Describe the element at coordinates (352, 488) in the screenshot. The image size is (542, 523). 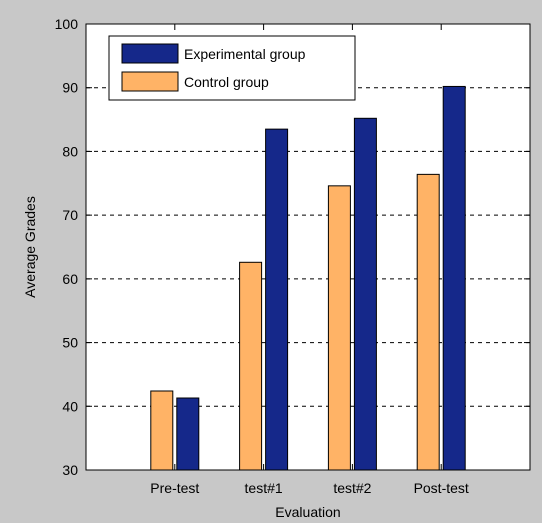
I see `x-tick-label: test#2` at that location.